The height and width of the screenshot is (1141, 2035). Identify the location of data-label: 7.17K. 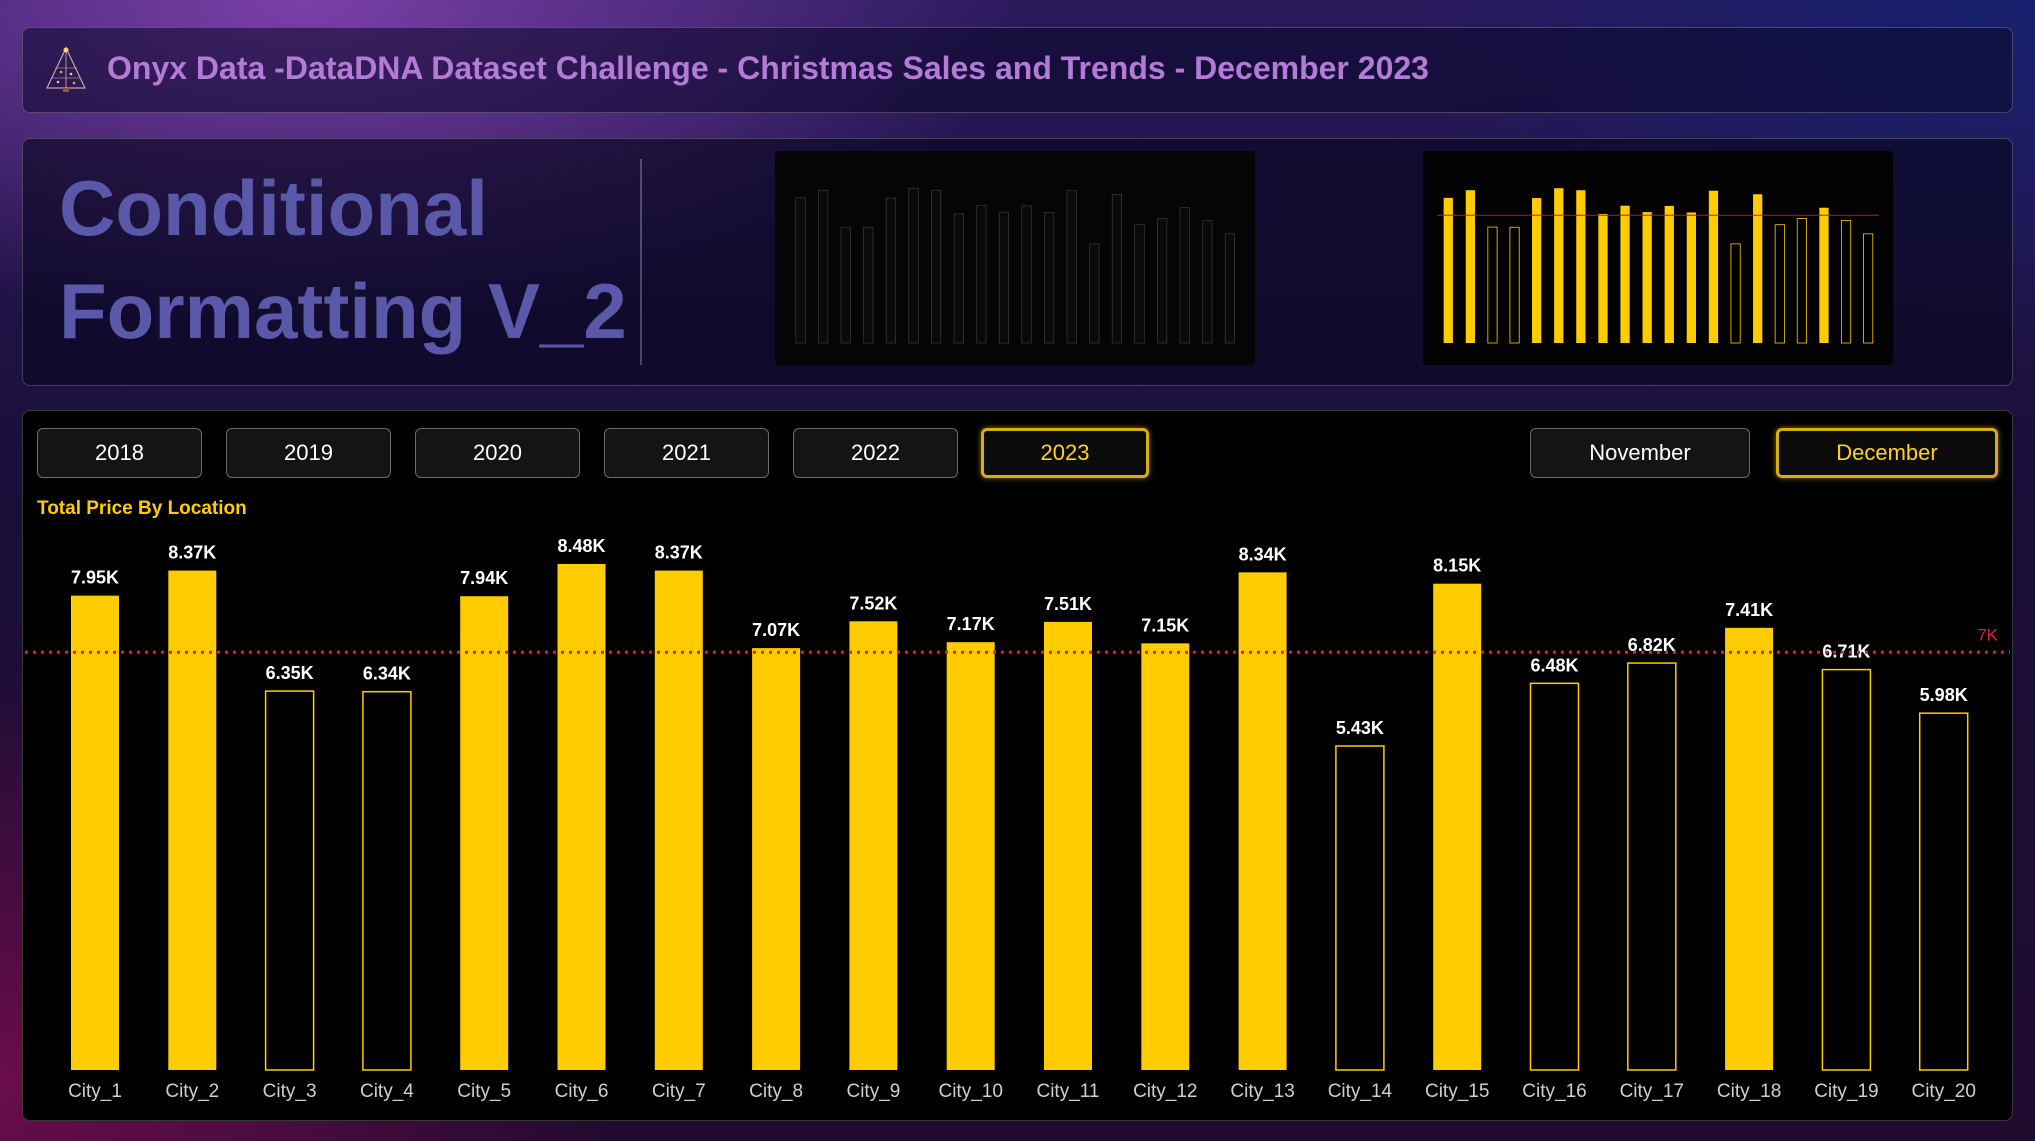
(971, 624).